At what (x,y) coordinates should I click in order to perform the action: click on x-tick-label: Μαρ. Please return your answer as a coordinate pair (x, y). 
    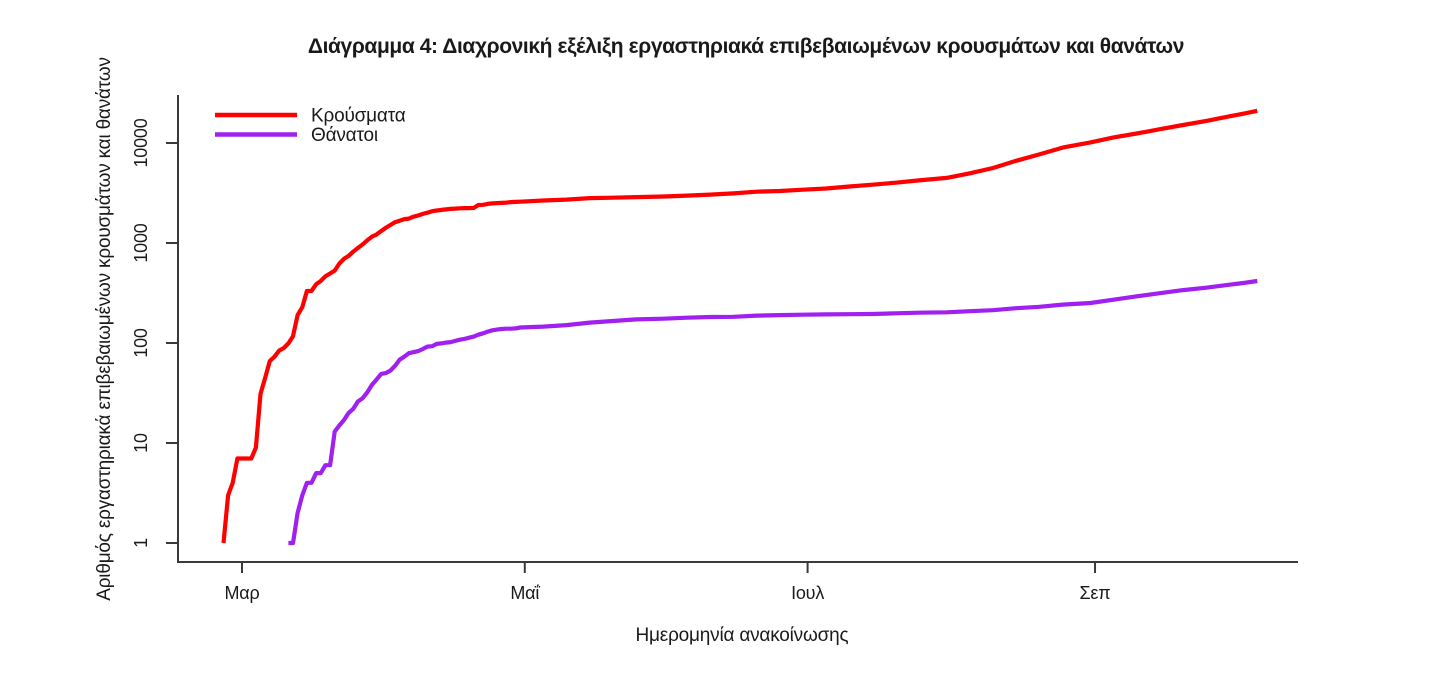
    Looking at the image, I should click on (241, 593).